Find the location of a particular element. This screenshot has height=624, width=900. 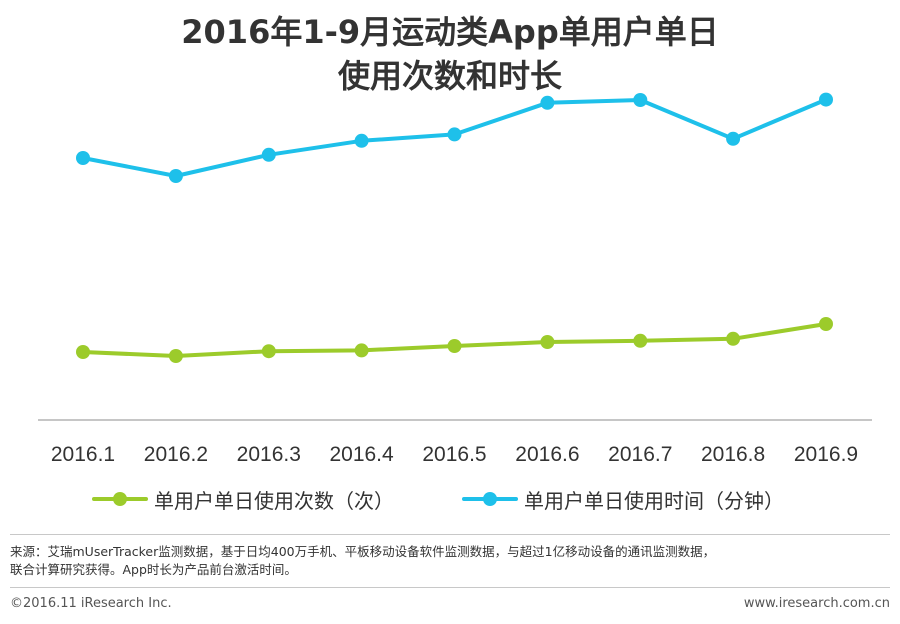

website-text: www.iresearch.com.cn is located at coordinates (816, 603).